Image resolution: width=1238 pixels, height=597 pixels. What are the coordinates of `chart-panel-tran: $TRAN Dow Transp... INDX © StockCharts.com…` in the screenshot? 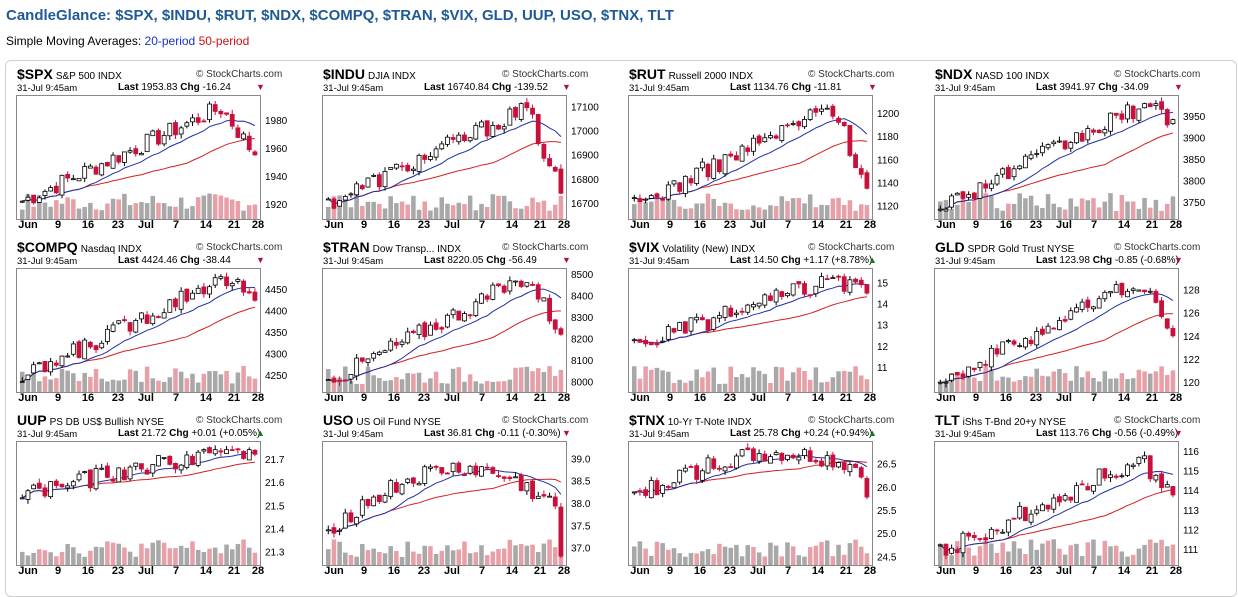 It's located at (467, 324).